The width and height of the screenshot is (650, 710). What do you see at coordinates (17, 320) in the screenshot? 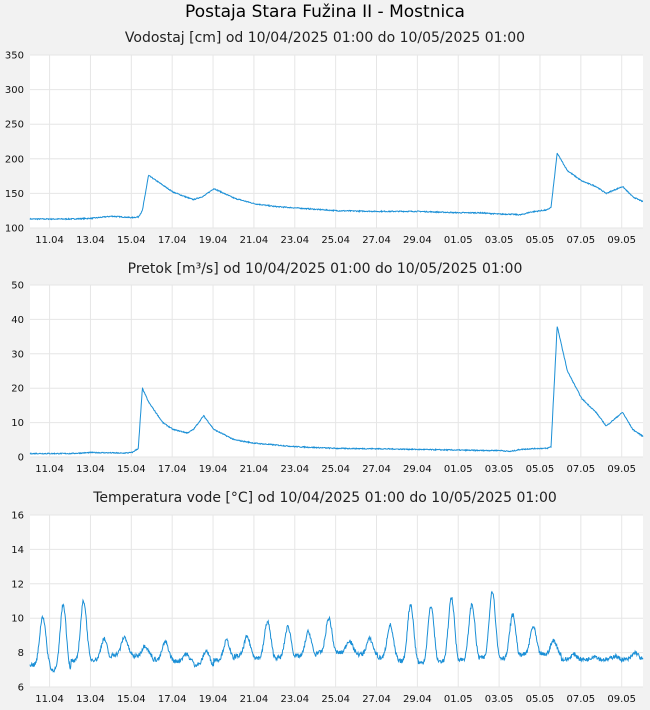
I see `y-tick-label: 40` at bounding box center [17, 320].